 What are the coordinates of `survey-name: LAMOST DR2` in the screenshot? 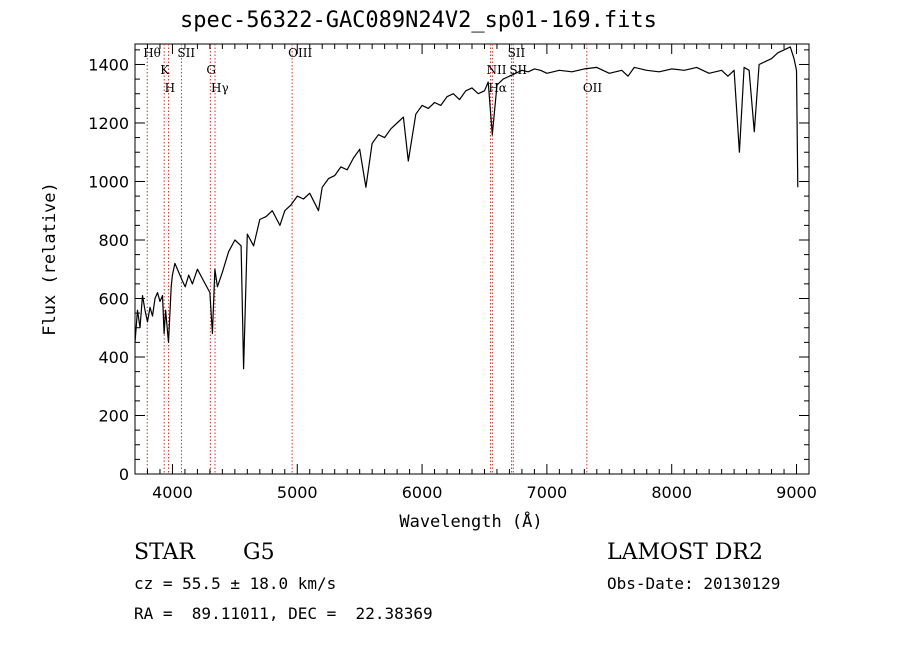 It's located at (685, 552).